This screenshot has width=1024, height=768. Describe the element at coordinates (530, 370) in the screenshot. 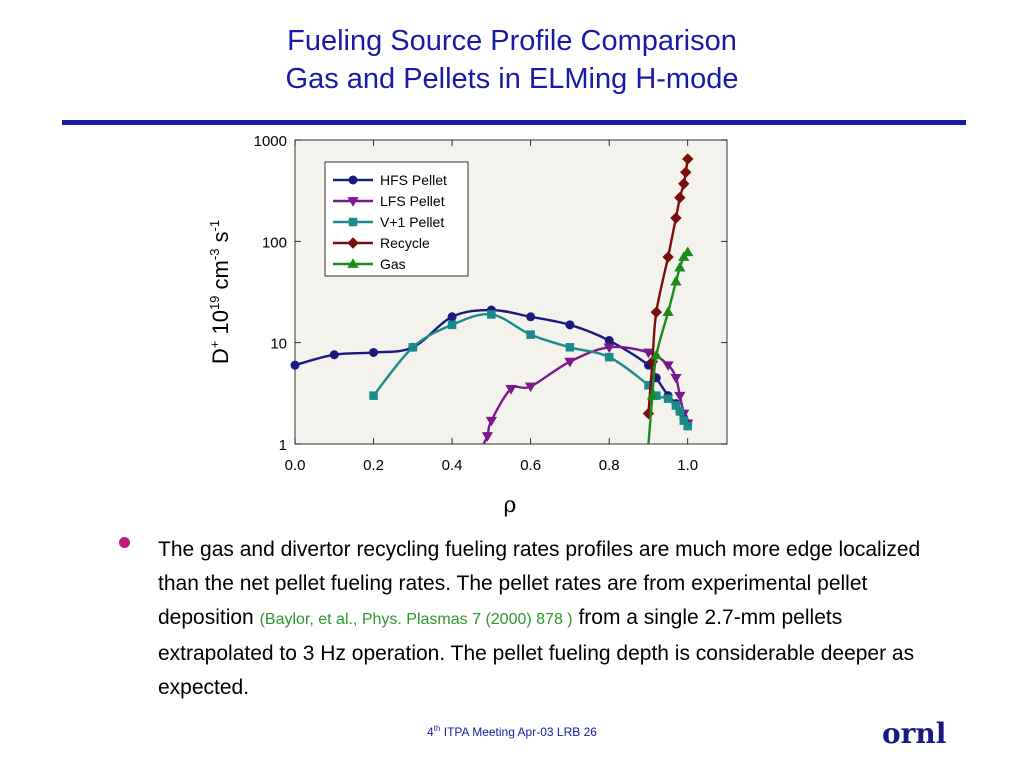

I see `series-v-1-pellet` at that location.